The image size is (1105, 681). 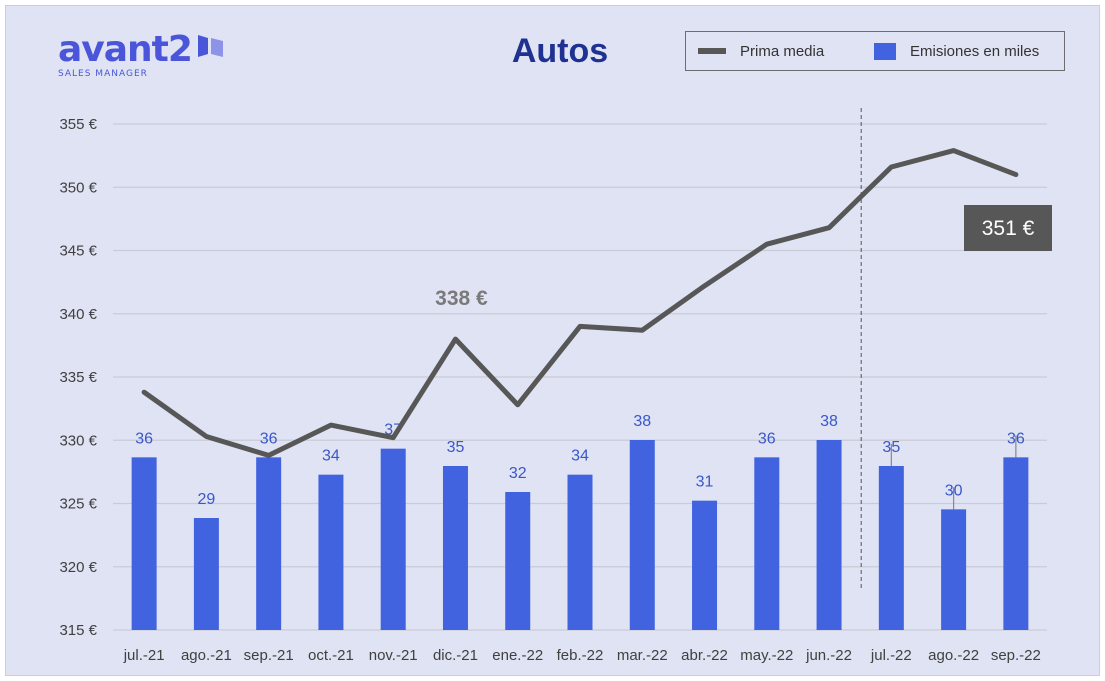 I want to click on x-tick-label: jul.-22, so click(x=891, y=655).